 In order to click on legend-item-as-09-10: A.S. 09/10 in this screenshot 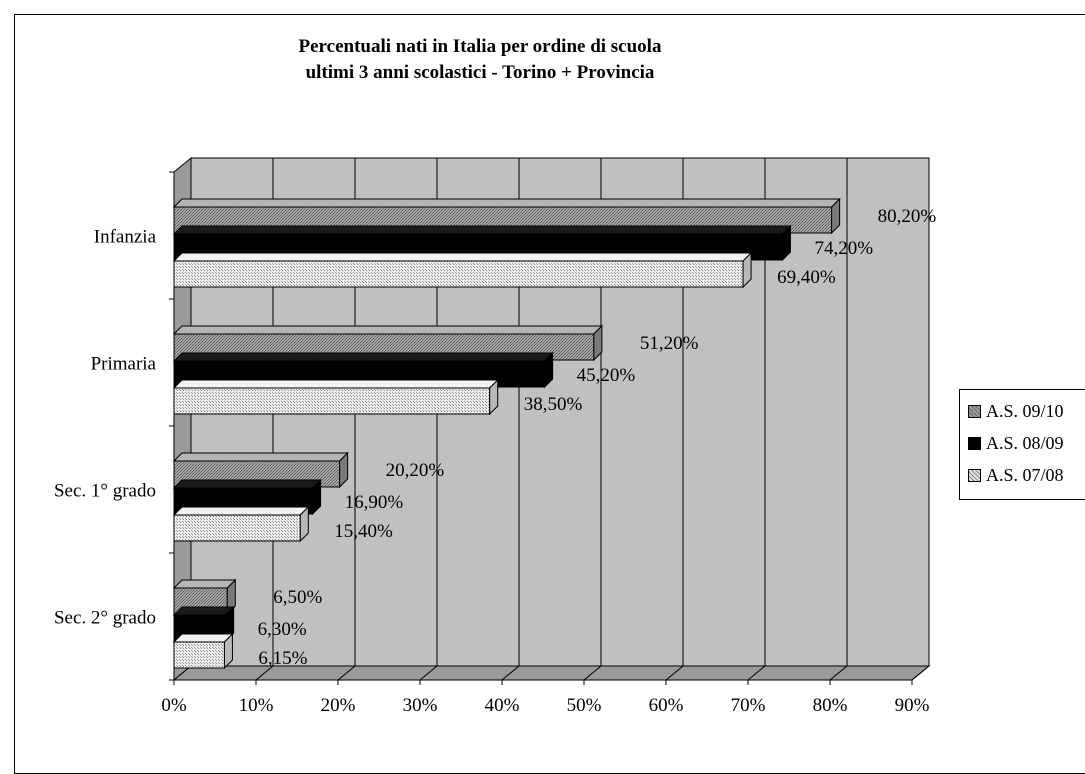, I will do `click(1016, 411)`.